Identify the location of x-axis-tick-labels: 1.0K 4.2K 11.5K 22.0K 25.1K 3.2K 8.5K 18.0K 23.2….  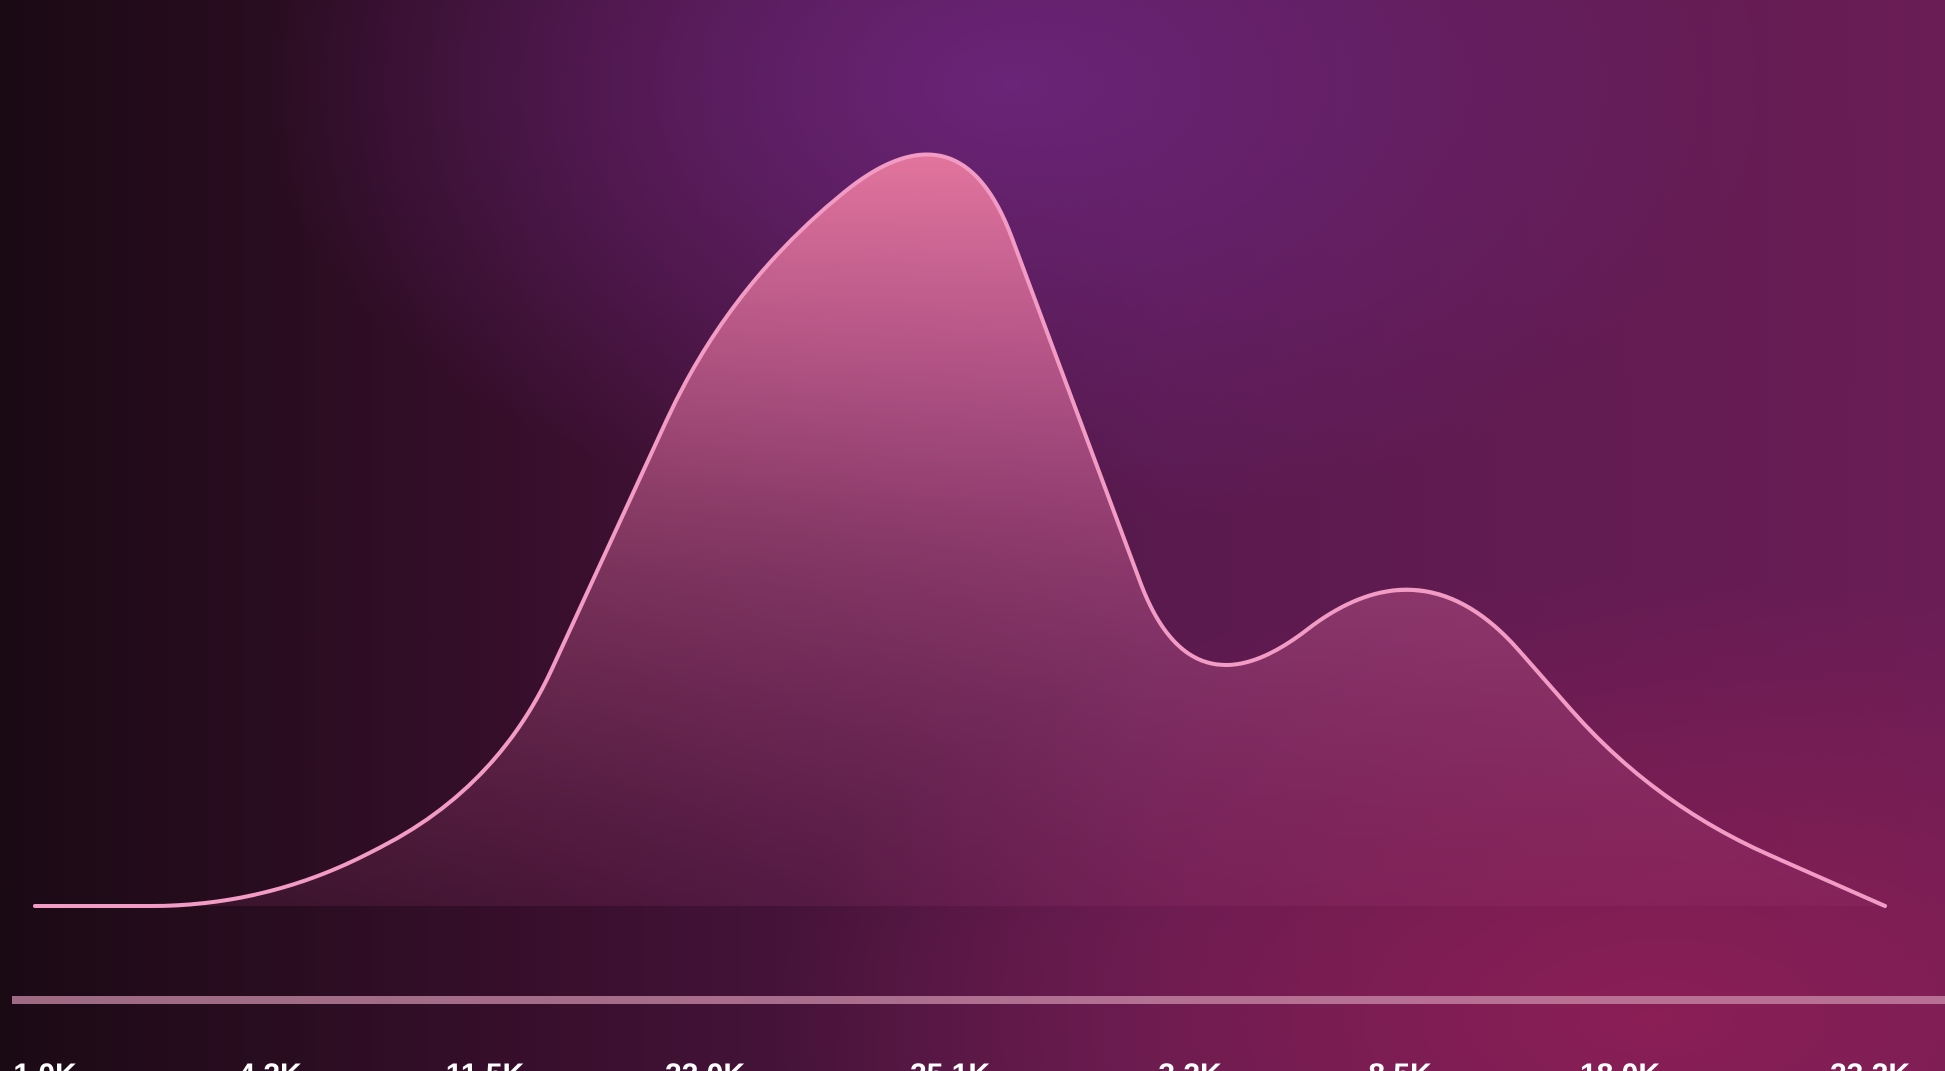
(961, 1064).